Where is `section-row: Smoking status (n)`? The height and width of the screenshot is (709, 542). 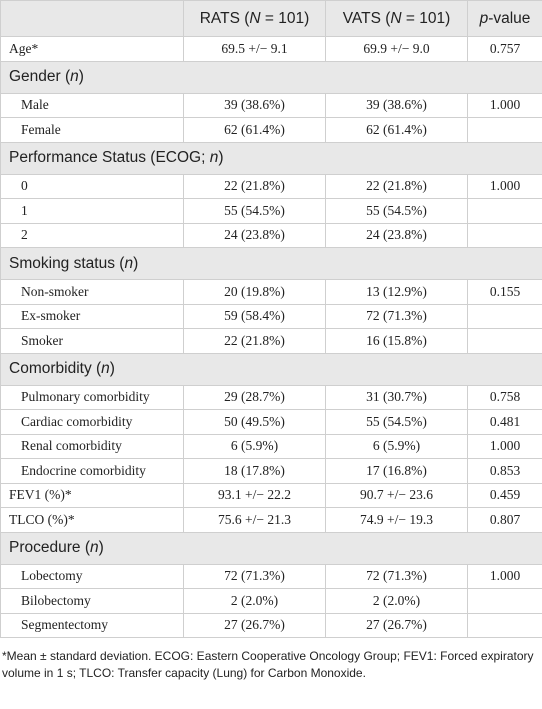 section-row: Smoking status (n) is located at coordinates (271, 263).